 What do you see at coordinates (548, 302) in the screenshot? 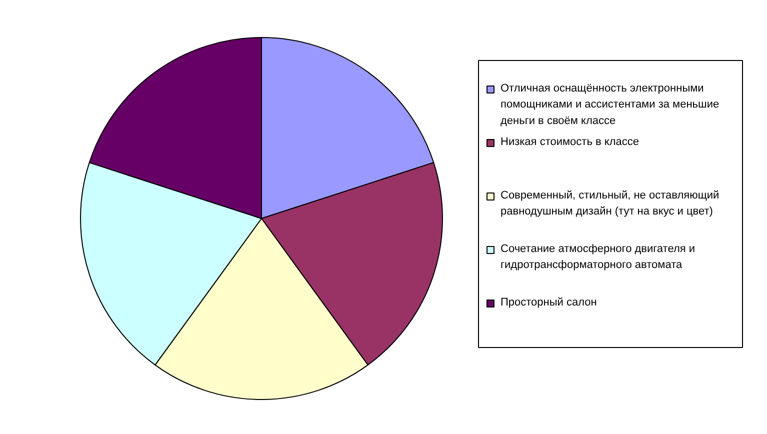
I see `legend-label: Просторный салон` at bounding box center [548, 302].